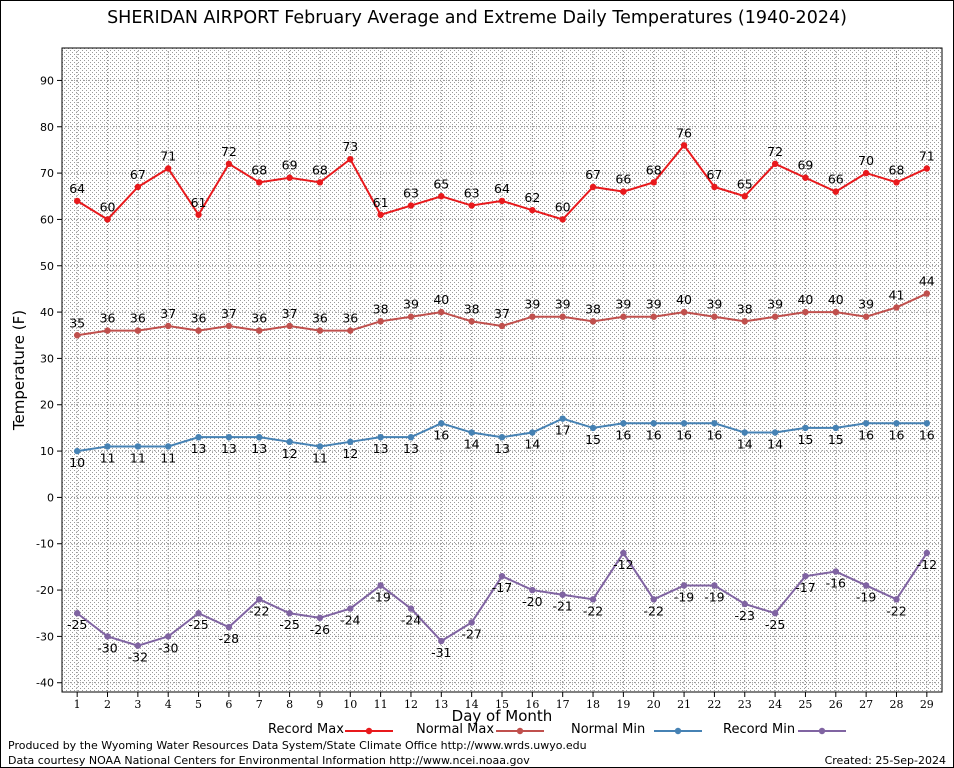  Describe the element at coordinates (259, 704) in the screenshot. I see `x-tick-label: 7` at that location.